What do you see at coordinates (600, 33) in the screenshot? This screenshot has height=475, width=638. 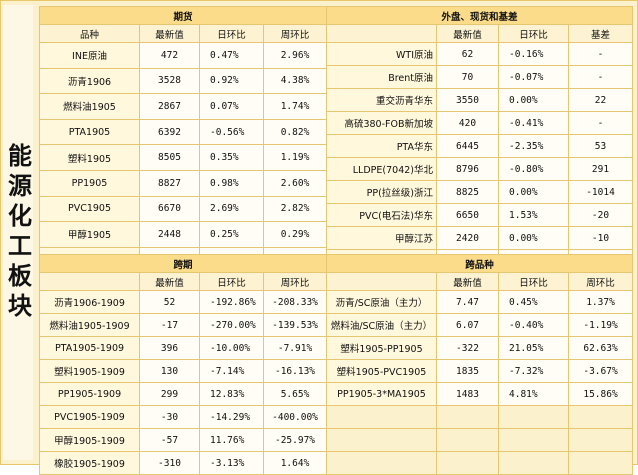 I see `column-header: 基差` at bounding box center [600, 33].